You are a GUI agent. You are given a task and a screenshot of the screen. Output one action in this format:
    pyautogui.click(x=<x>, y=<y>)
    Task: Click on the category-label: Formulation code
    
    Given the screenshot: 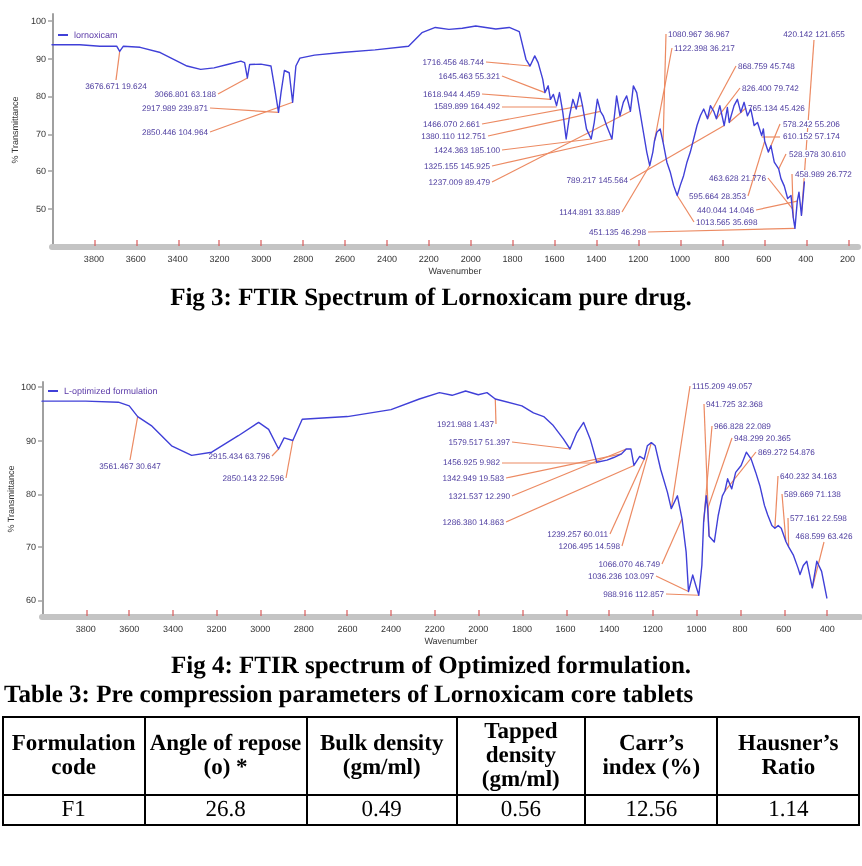 What is the action you would take?
    pyautogui.click(x=74, y=756)
    